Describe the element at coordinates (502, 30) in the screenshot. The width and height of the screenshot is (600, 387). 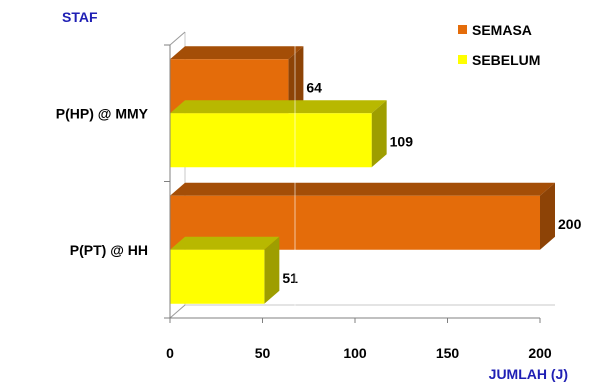
I see `legend-label: SEMASA` at that location.